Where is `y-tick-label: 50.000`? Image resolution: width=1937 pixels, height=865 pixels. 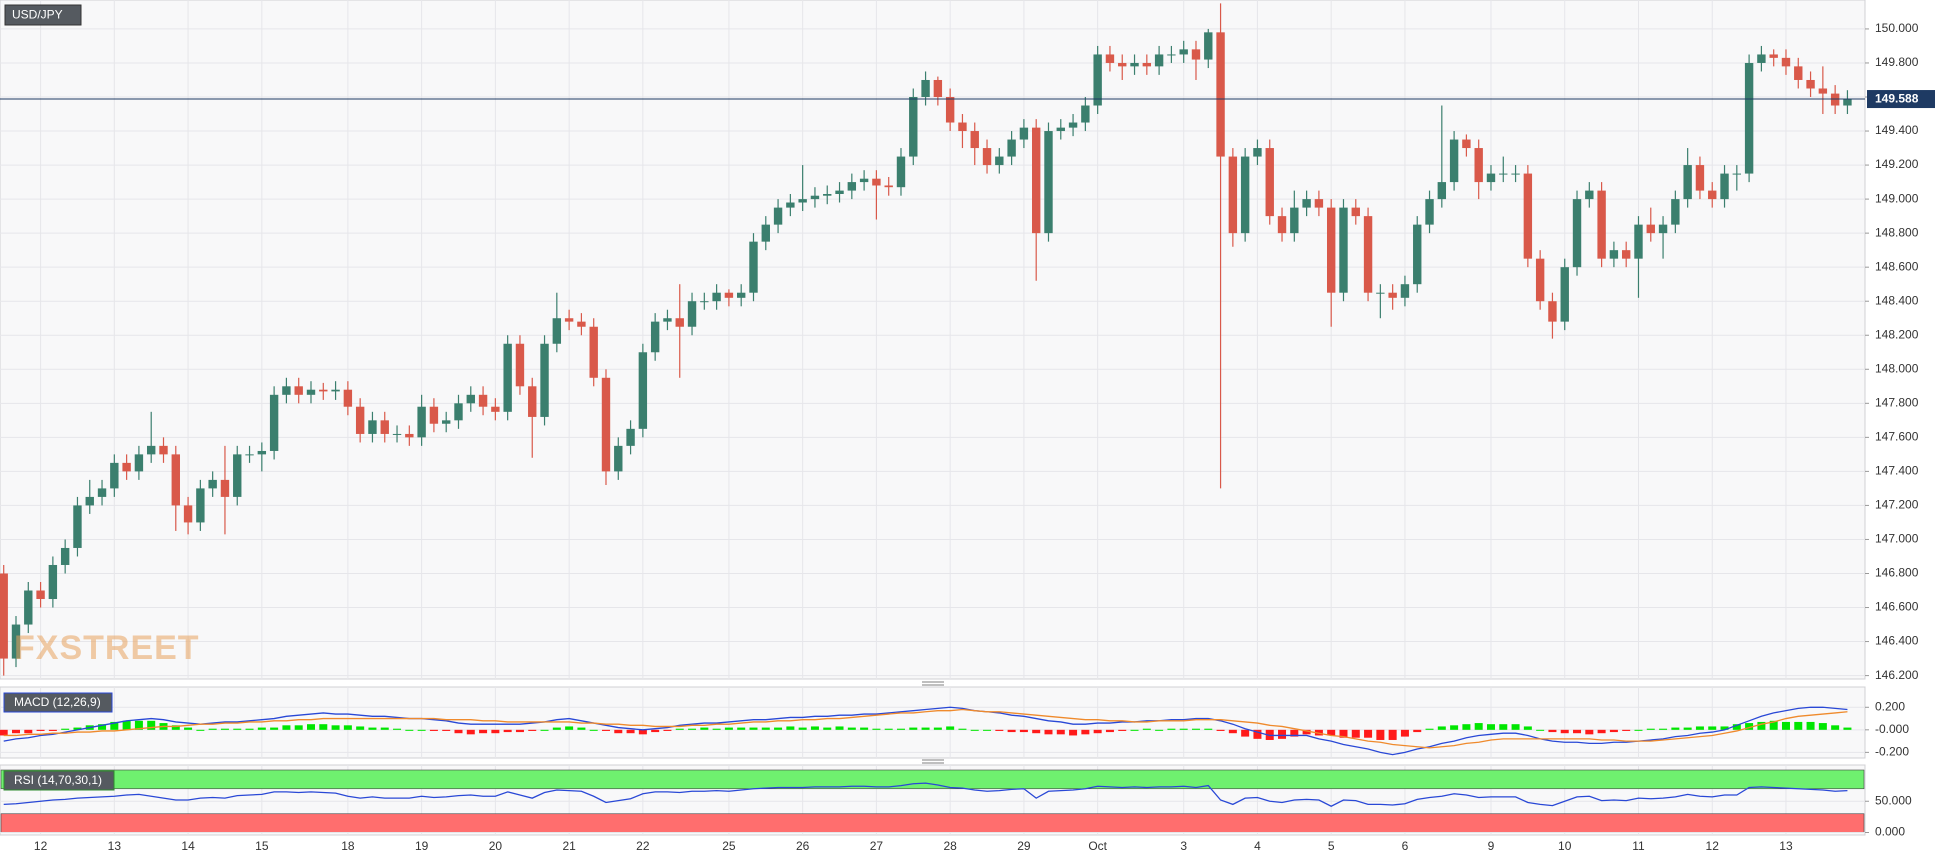 y-tick-label: 50.000 is located at coordinates (1893, 800).